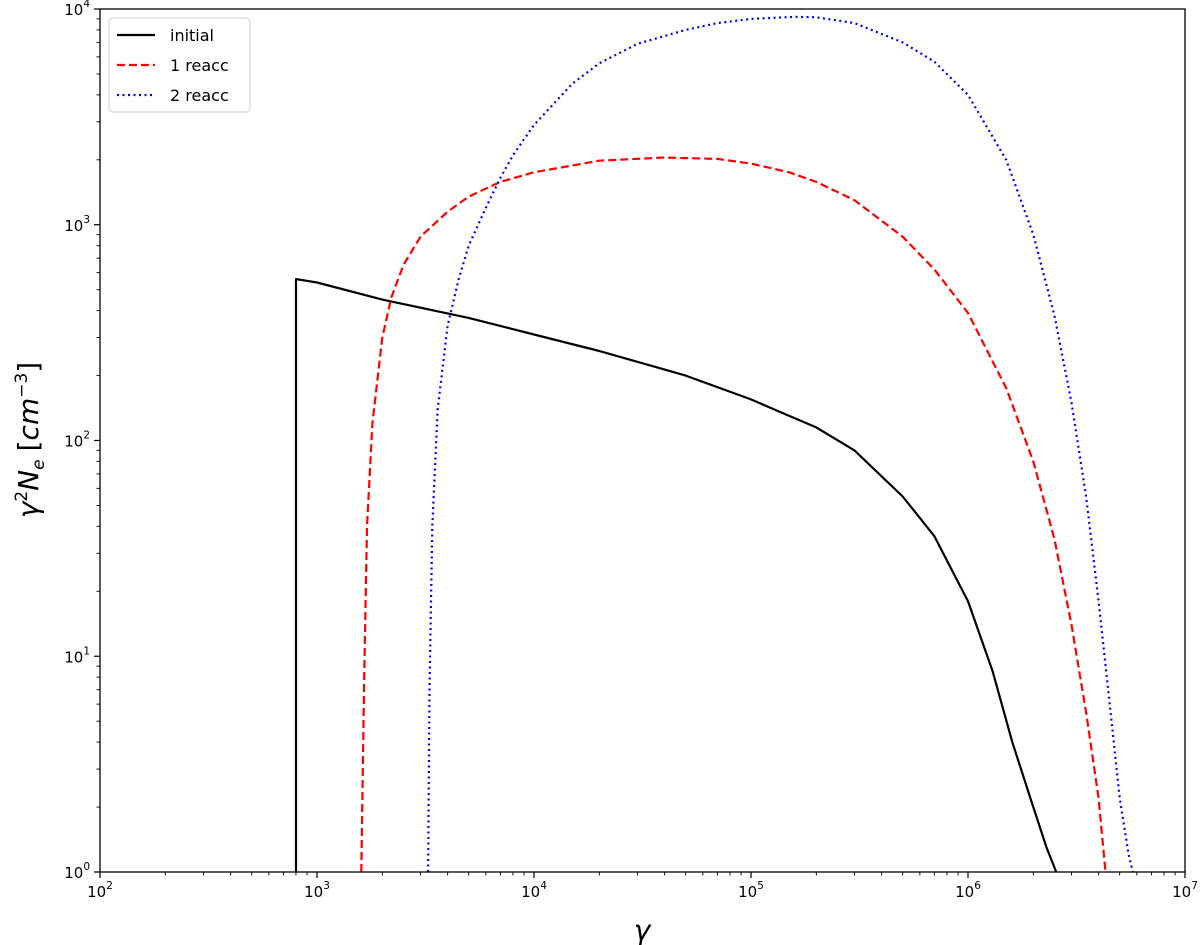 This screenshot has height=945, width=1200. I want to click on y-tick-label: 10⁰, so click(77, 871).